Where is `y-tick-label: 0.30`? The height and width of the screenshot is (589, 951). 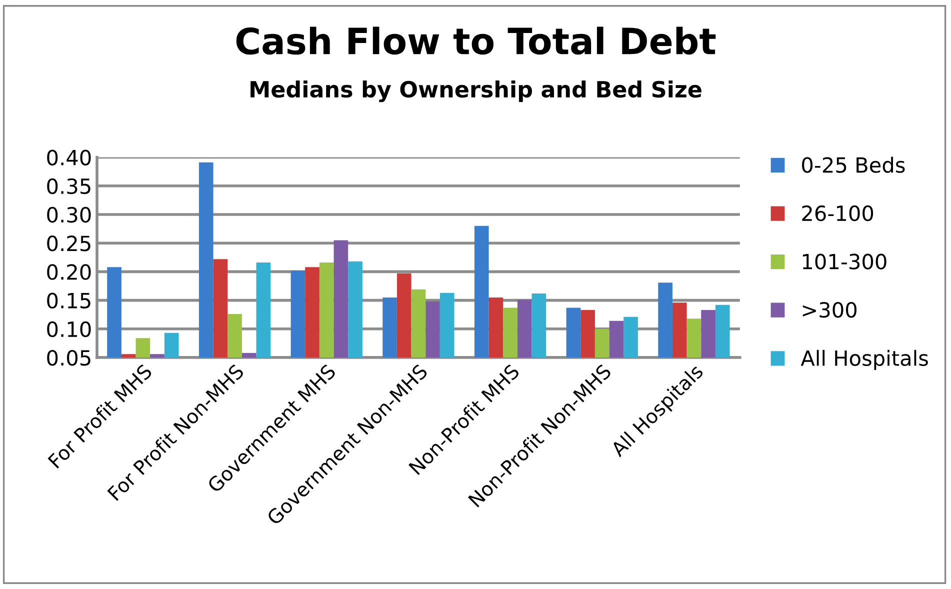 y-tick-label: 0.30 is located at coordinates (69, 214).